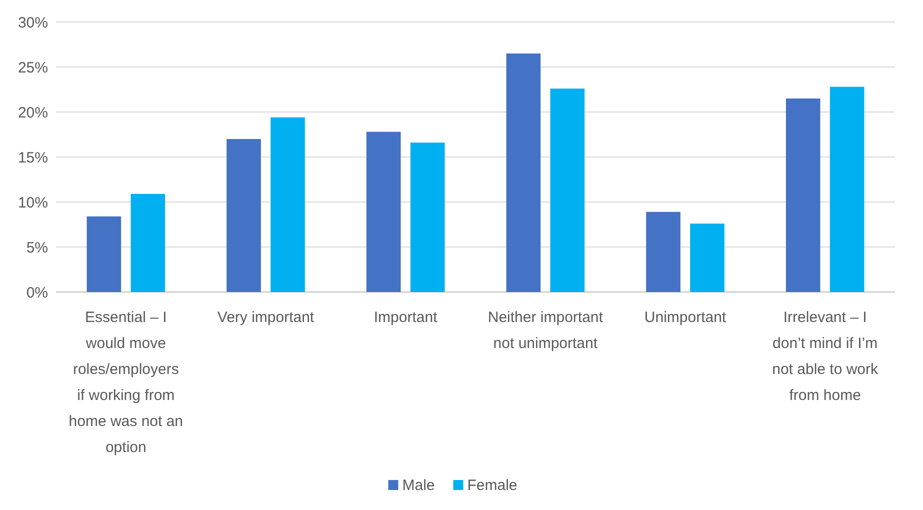 The width and height of the screenshot is (923, 510). What do you see at coordinates (37, 247) in the screenshot?
I see `y-tick-label: 5%` at bounding box center [37, 247].